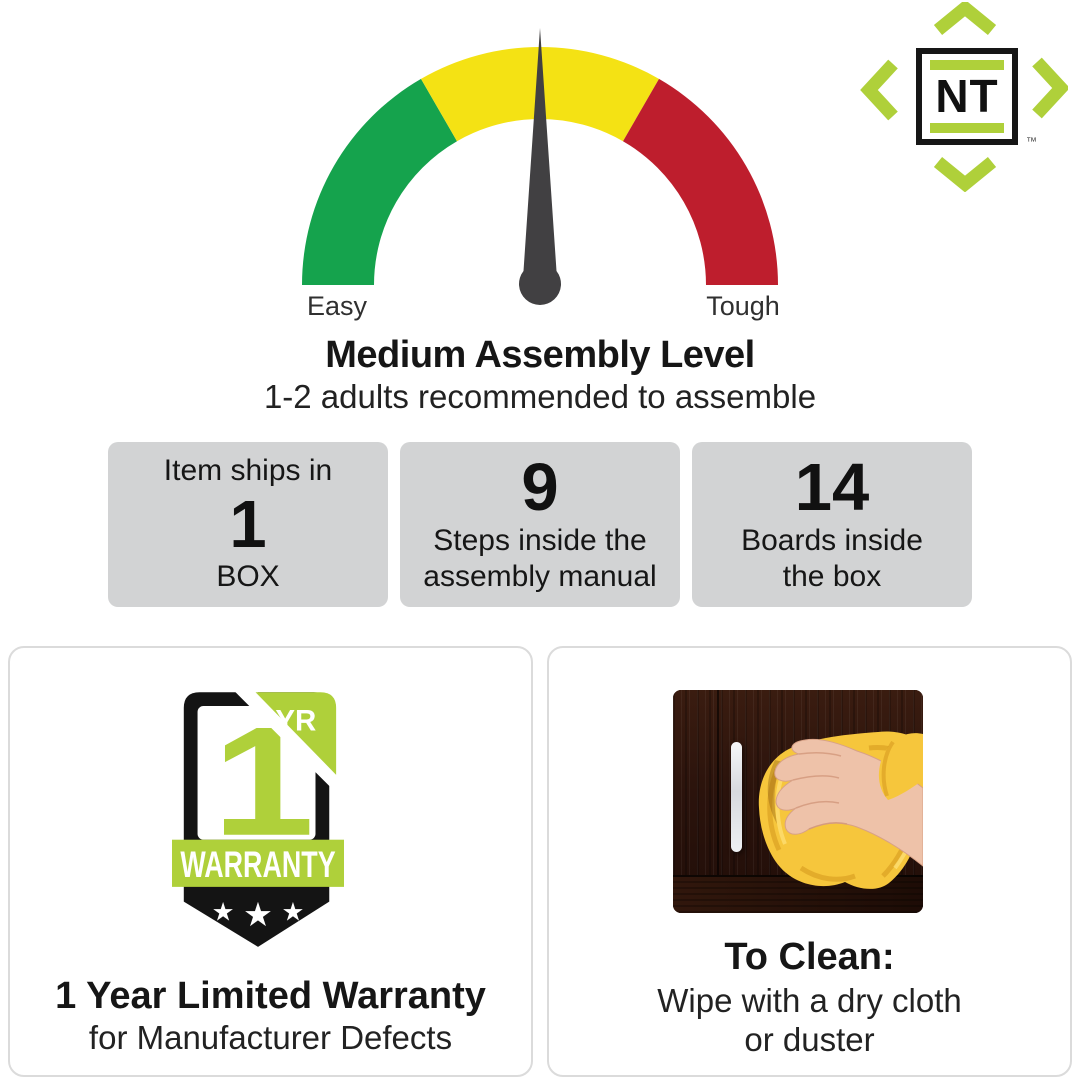 This screenshot has width=1080, height=1090. I want to click on brand-logo-square: NT, so click(967, 96).